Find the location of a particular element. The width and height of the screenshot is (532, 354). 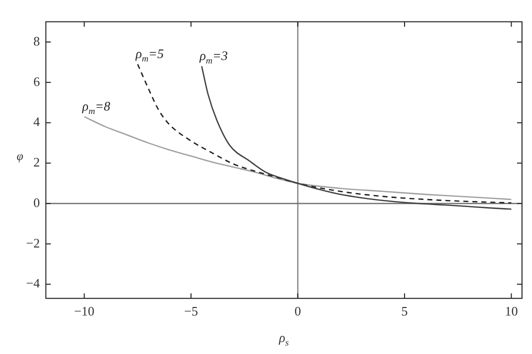

y-tick-label: 2 is located at coordinates (36, 162).